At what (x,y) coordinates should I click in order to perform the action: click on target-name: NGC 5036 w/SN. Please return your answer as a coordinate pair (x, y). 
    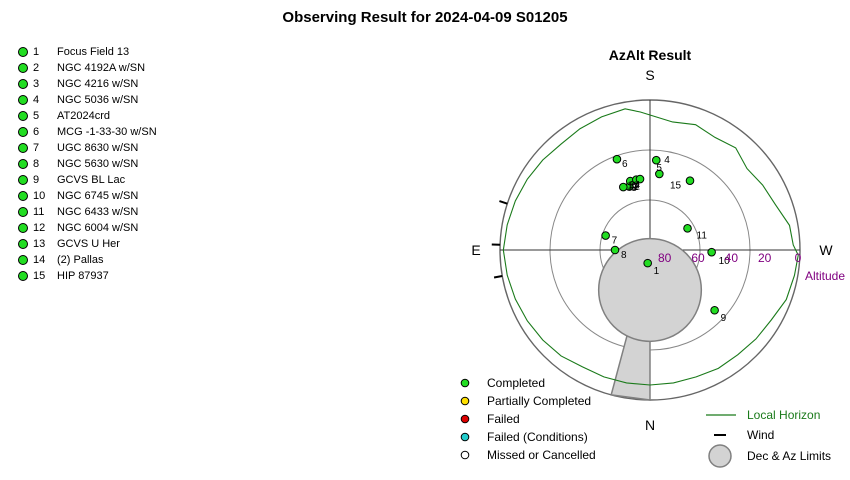
    Looking at the image, I should click on (98, 100).